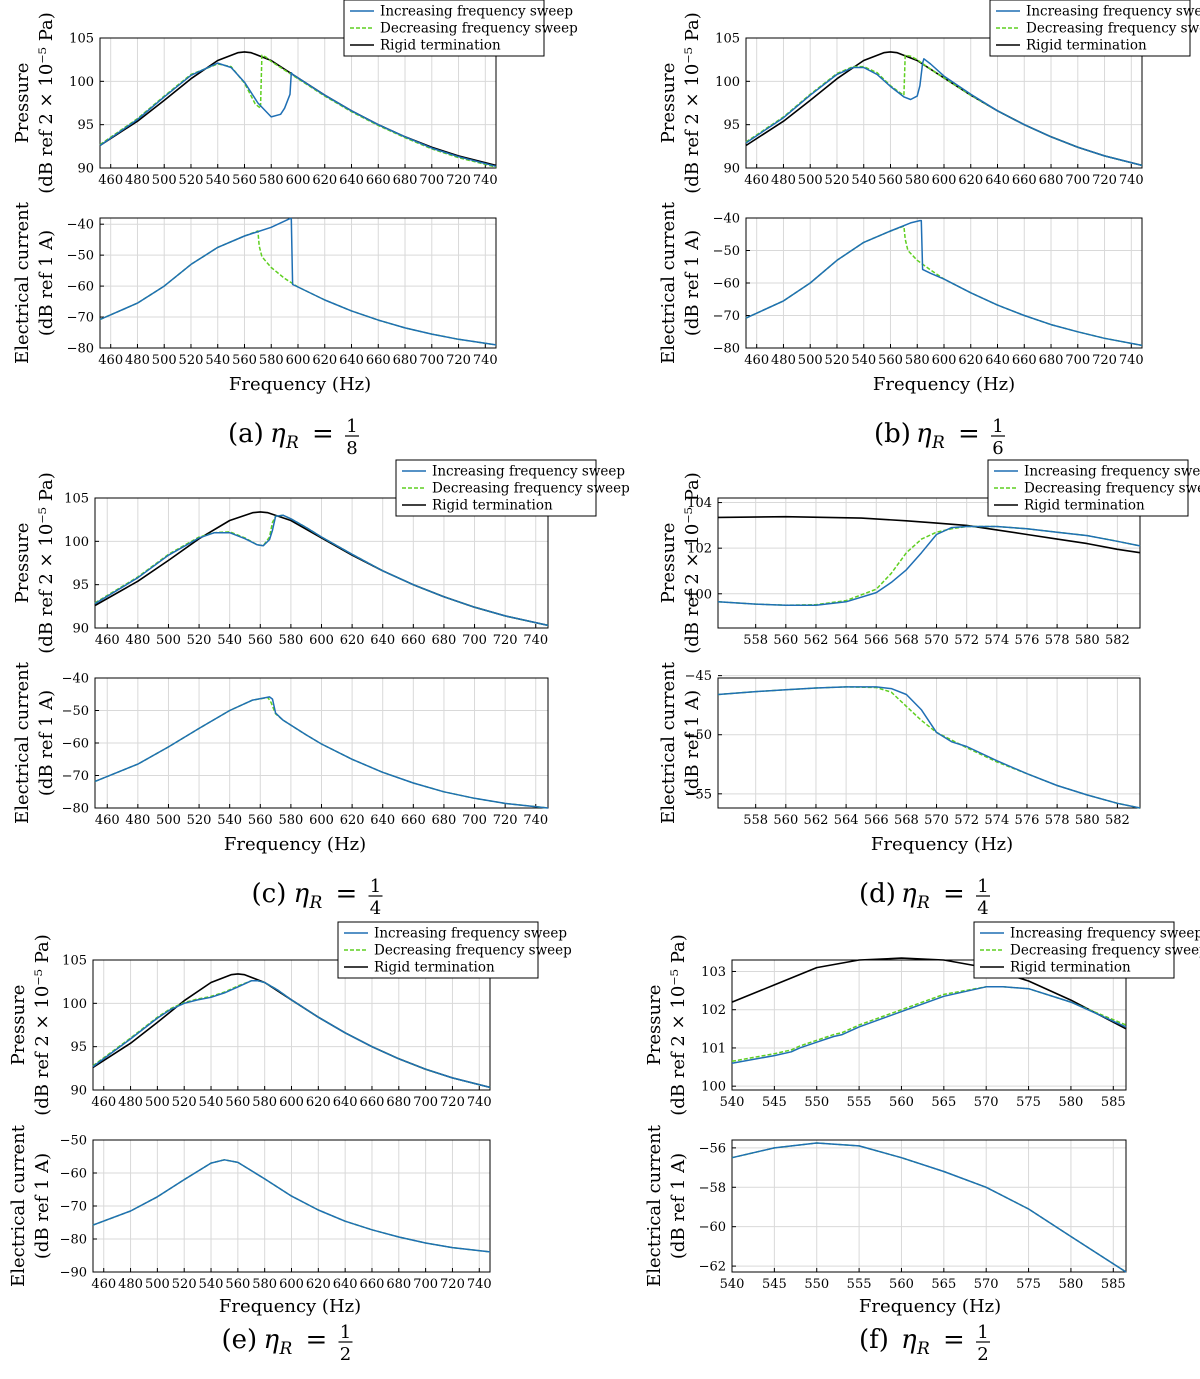  What do you see at coordinates (944, 384) in the screenshot?
I see `xlabel: Frequency (Hz)` at bounding box center [944, 384].